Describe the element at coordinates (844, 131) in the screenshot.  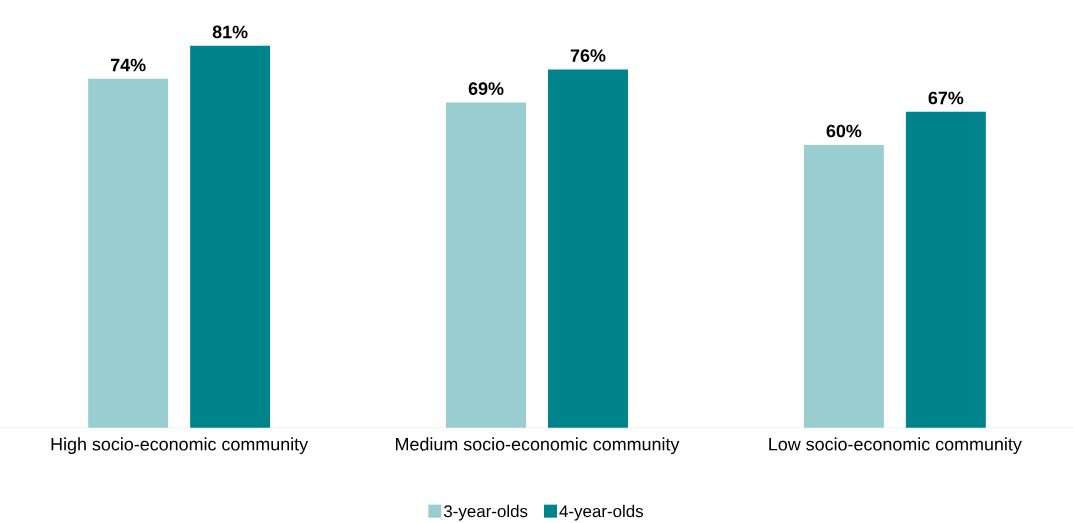
I see `data-label: 60%` at that location.